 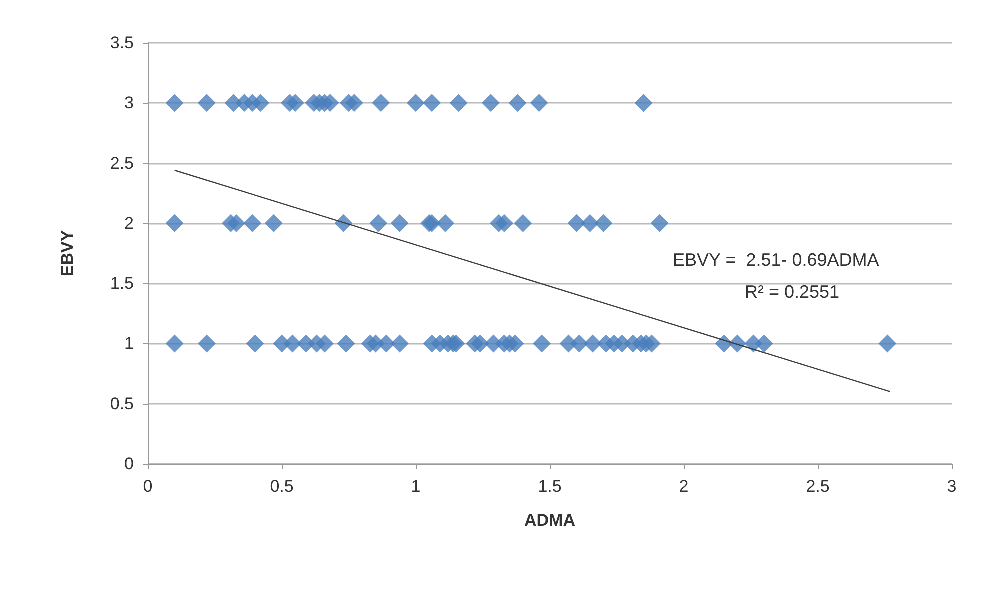 What do you see at coordinates (952, 486) in the screenshot?
I see `x-tick-label: 3` at bounding box center [952, 486].